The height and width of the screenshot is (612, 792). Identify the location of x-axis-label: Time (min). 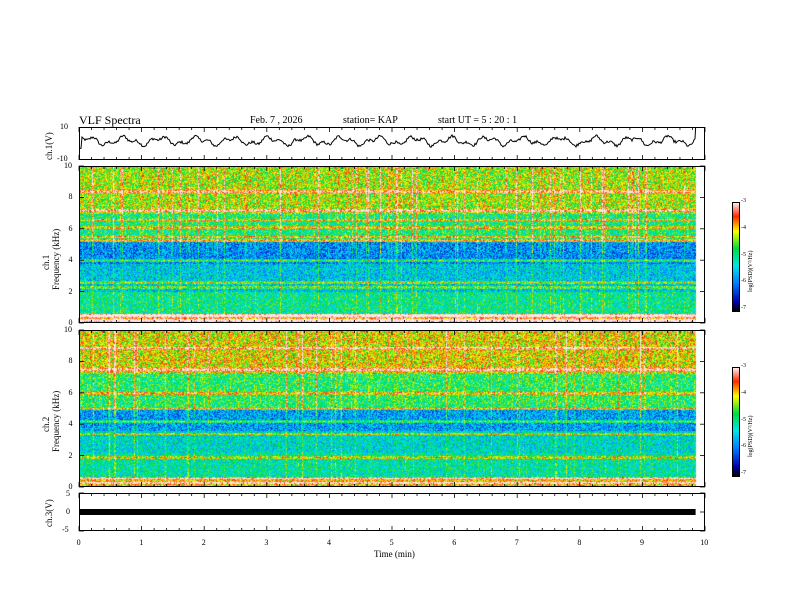
(394, 554).